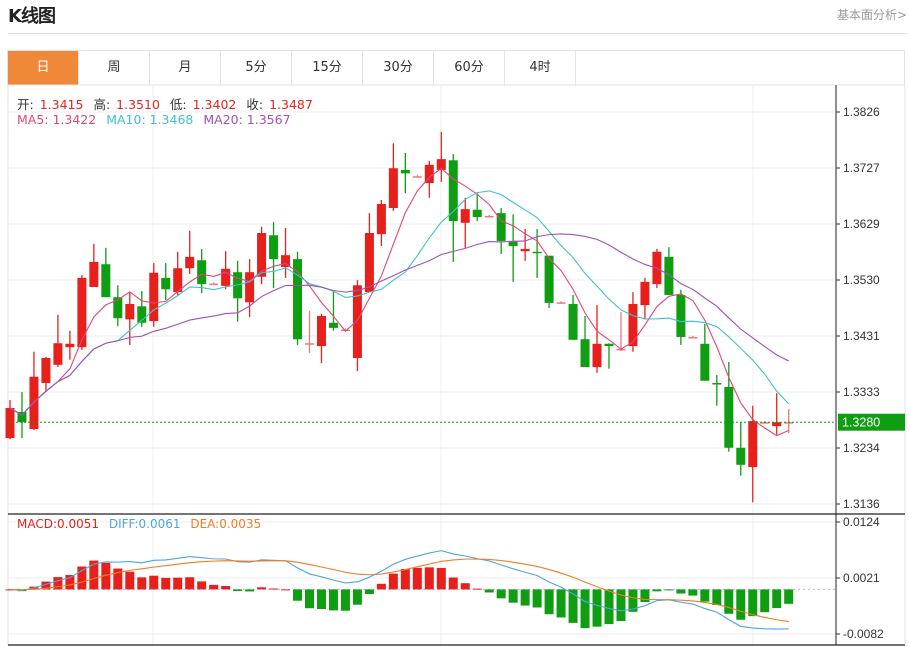 Image resolution: width=909 pixels, height=647 pixels. Describe the element at coordinates (43, 68) in the screenshot. I see `tab-day: 日` at that location.